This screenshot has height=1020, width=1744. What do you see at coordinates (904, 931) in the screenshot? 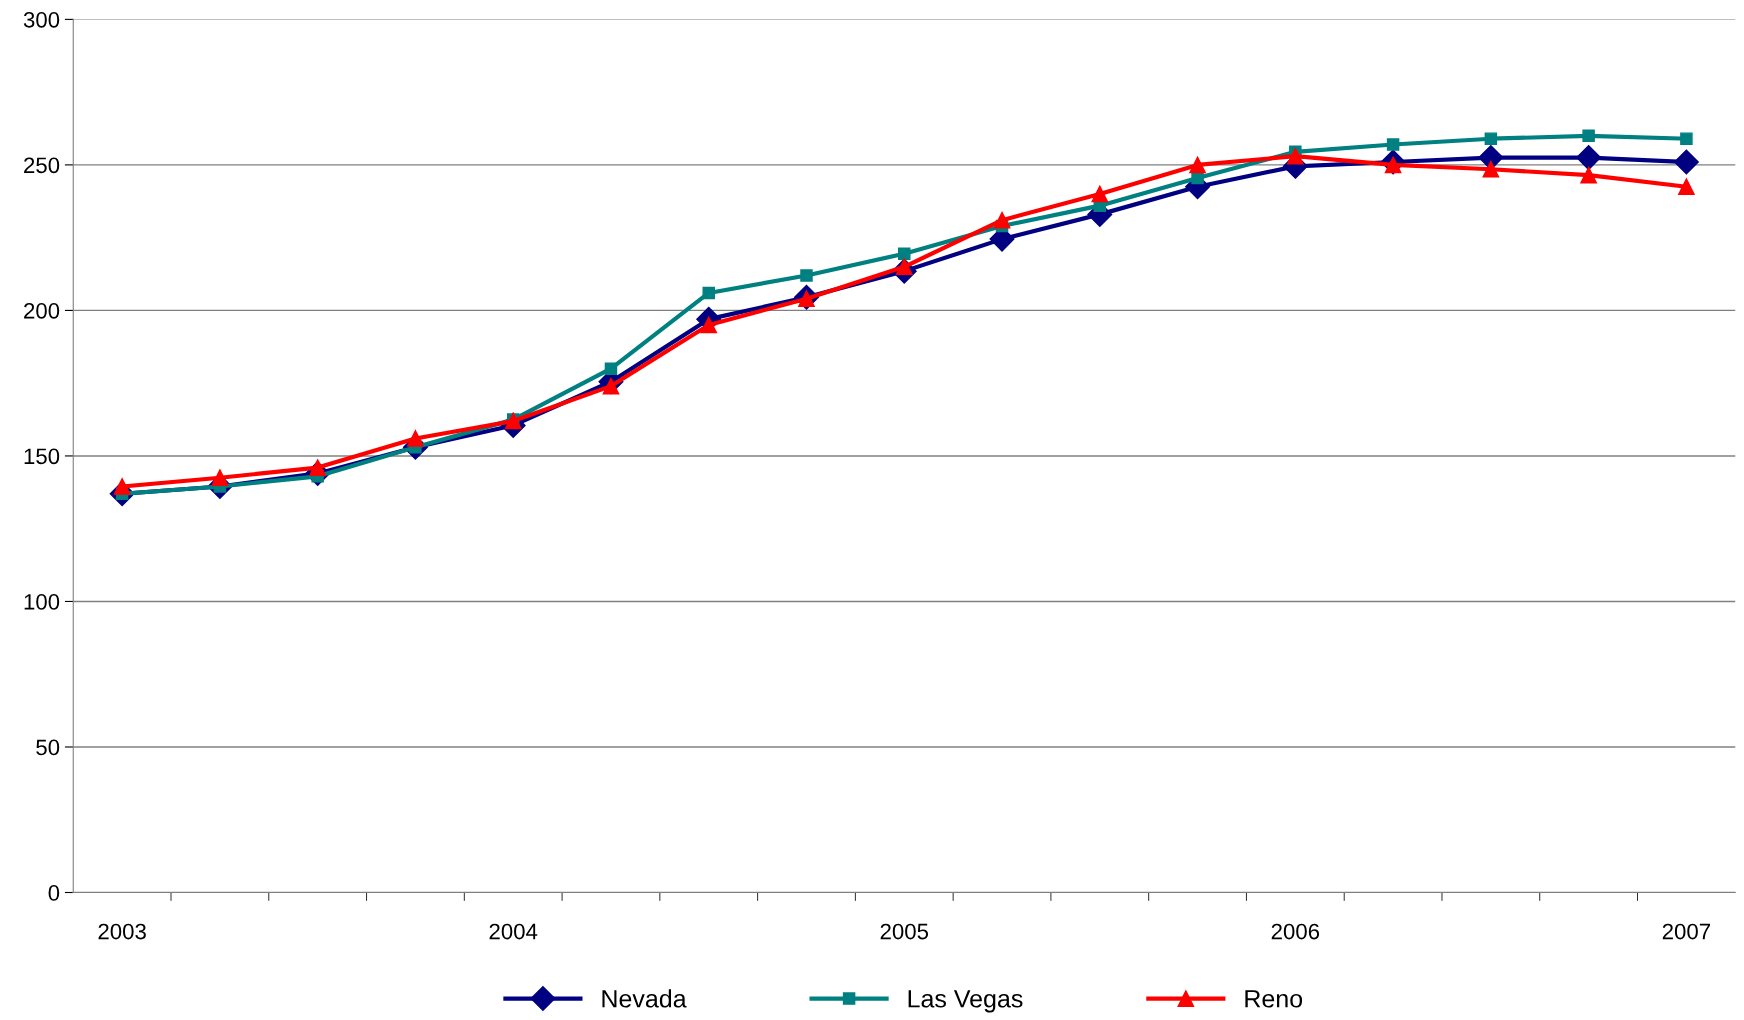
I see `x-tick-label: 2005` at bounding box center [904, 931].